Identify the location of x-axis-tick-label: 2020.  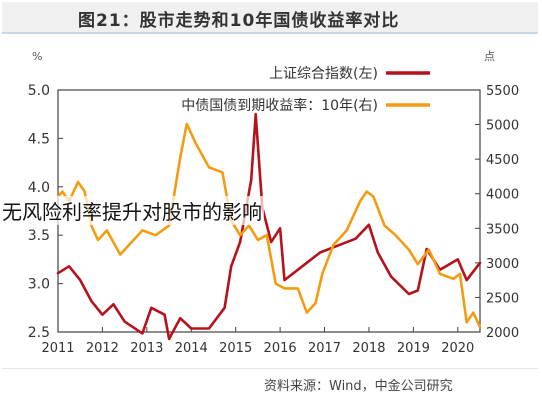
(457, 348).